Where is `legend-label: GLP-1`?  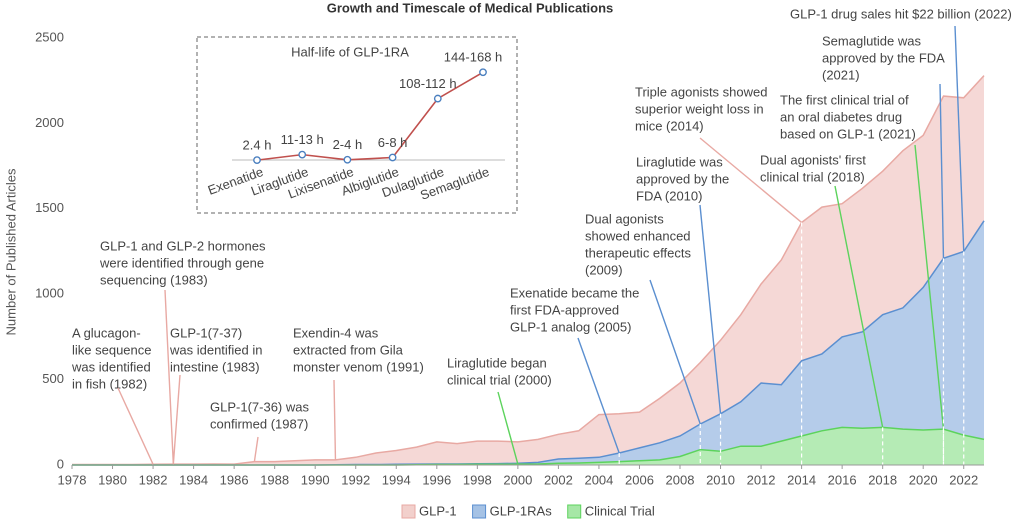 legend-label: GLP-1 is located at coordinates (438, 510).